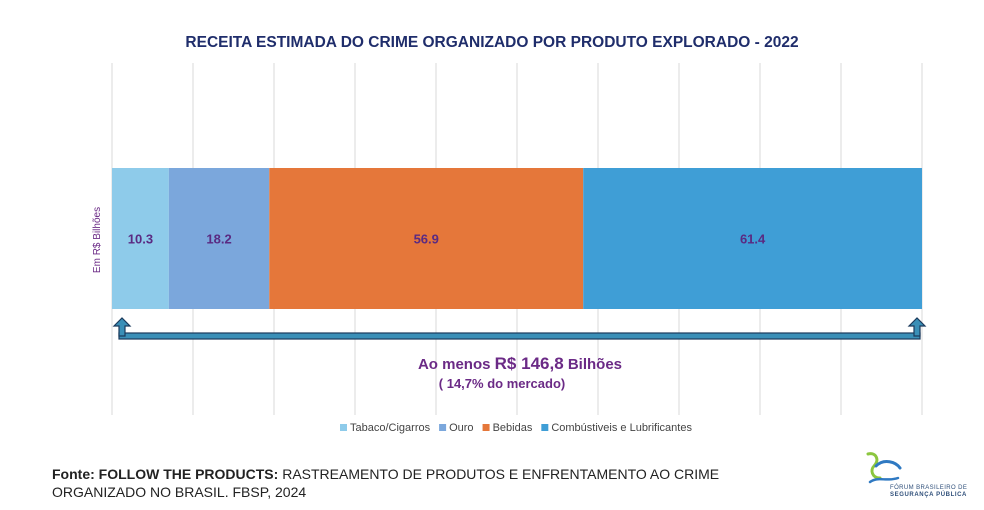  I want to click on bar-data-labels: 10.3 18.2 56.9 61.4, so click(447, 239).